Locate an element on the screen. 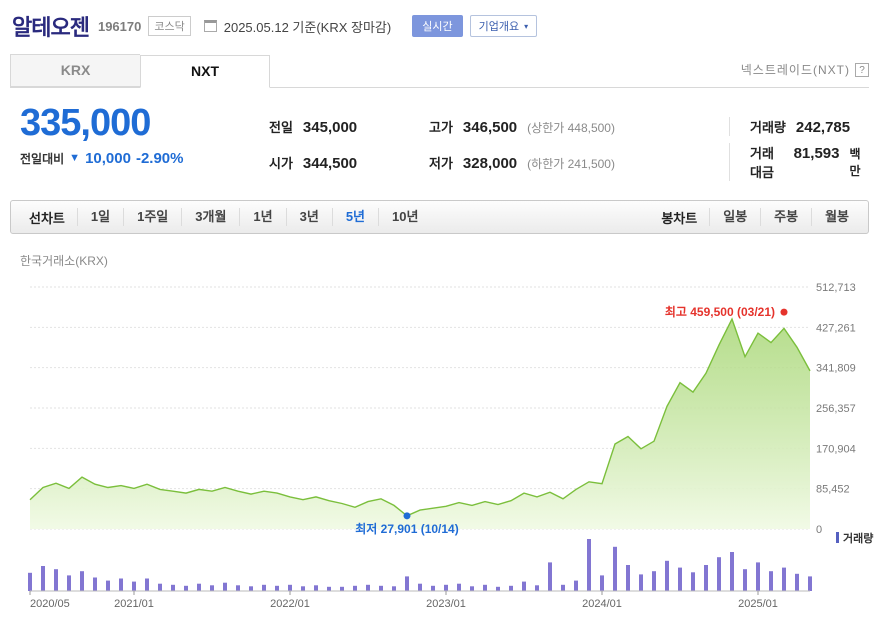 This screenshot has height=628, width=879. chart-source-label: 한국거래소(KRX) is located at coordinates (64, 261).